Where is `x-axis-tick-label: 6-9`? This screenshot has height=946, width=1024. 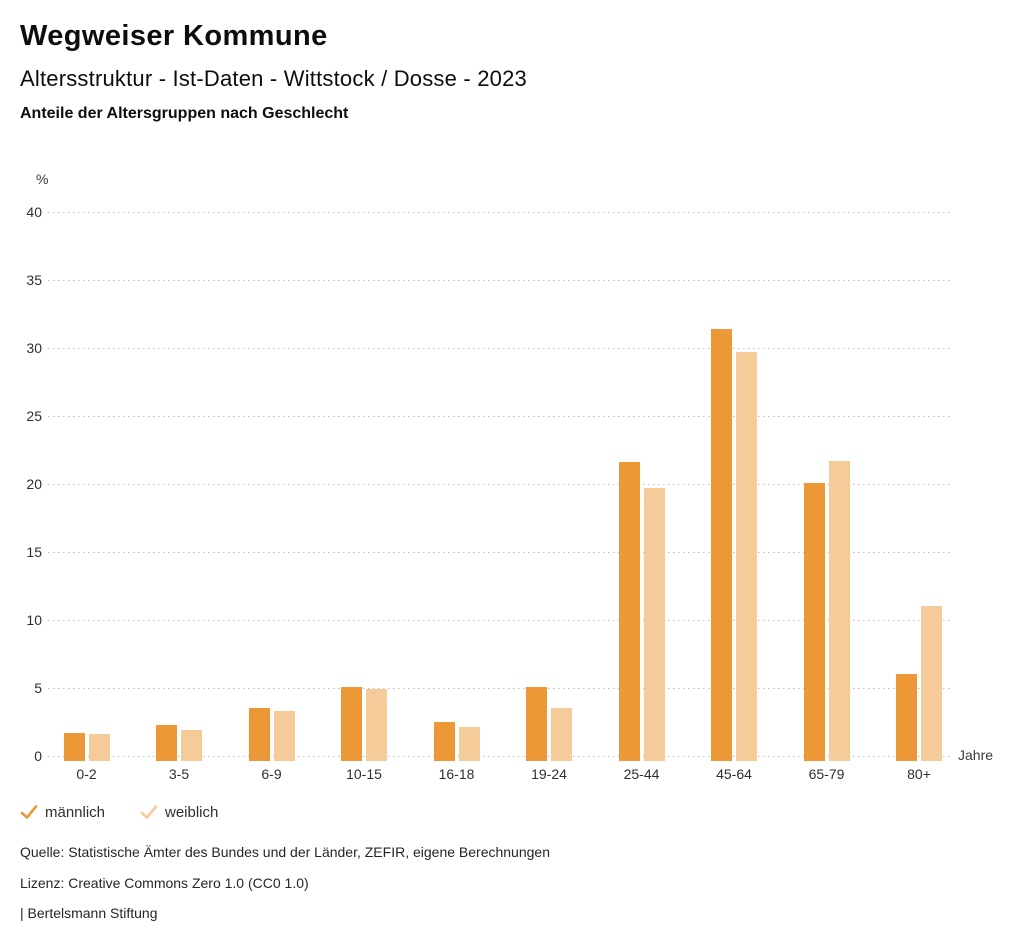 x-axis-tick-label: 6-9 is located at coordinates (271, 774).